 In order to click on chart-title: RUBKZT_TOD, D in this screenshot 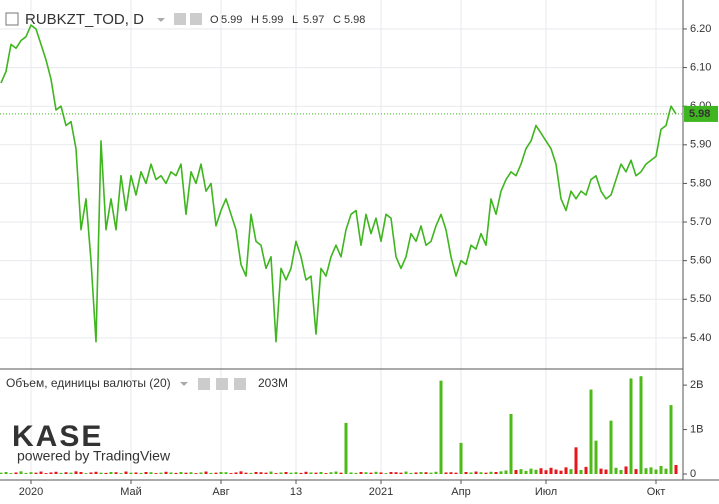, I will do `click(84, 19)`.